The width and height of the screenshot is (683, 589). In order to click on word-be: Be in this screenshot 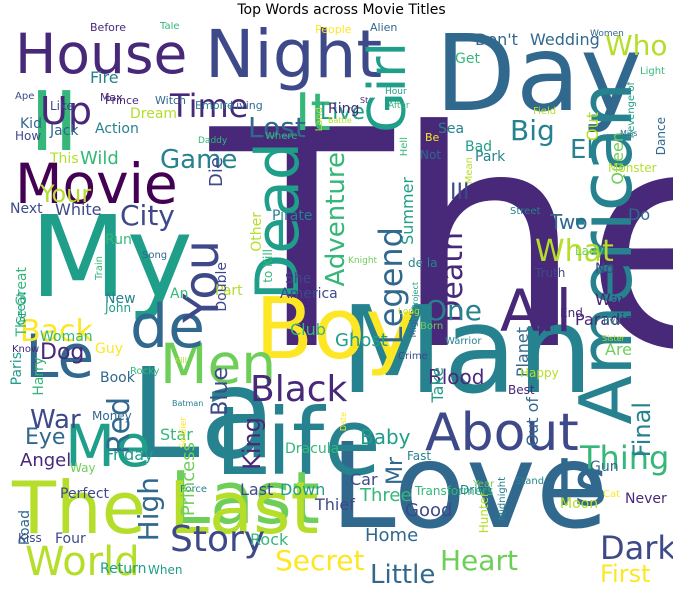, I will do `click(432, 137)`.